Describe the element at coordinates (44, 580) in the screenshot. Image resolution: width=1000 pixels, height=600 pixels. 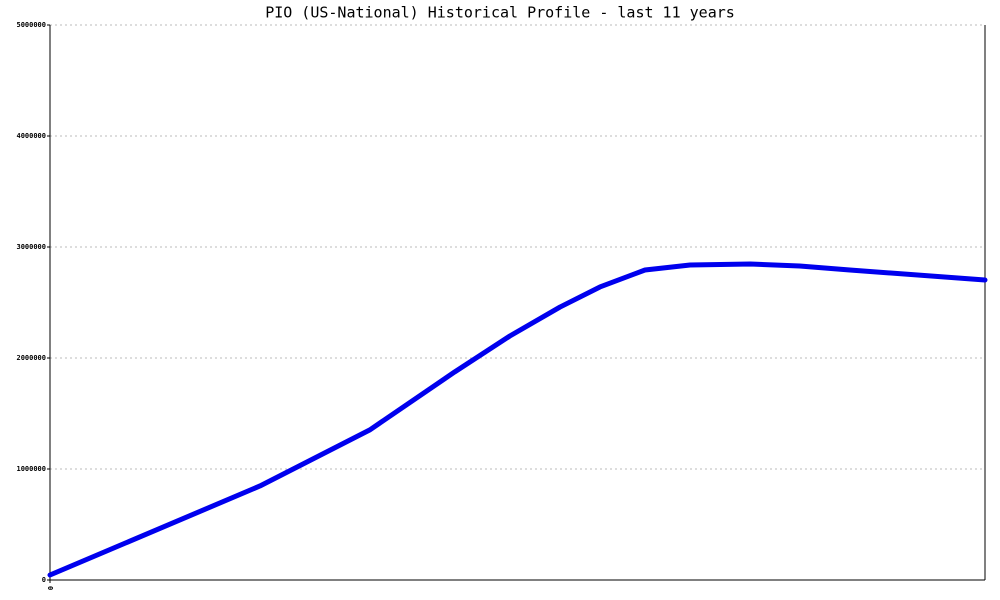
I see `y-tick-label: 0` at that location.